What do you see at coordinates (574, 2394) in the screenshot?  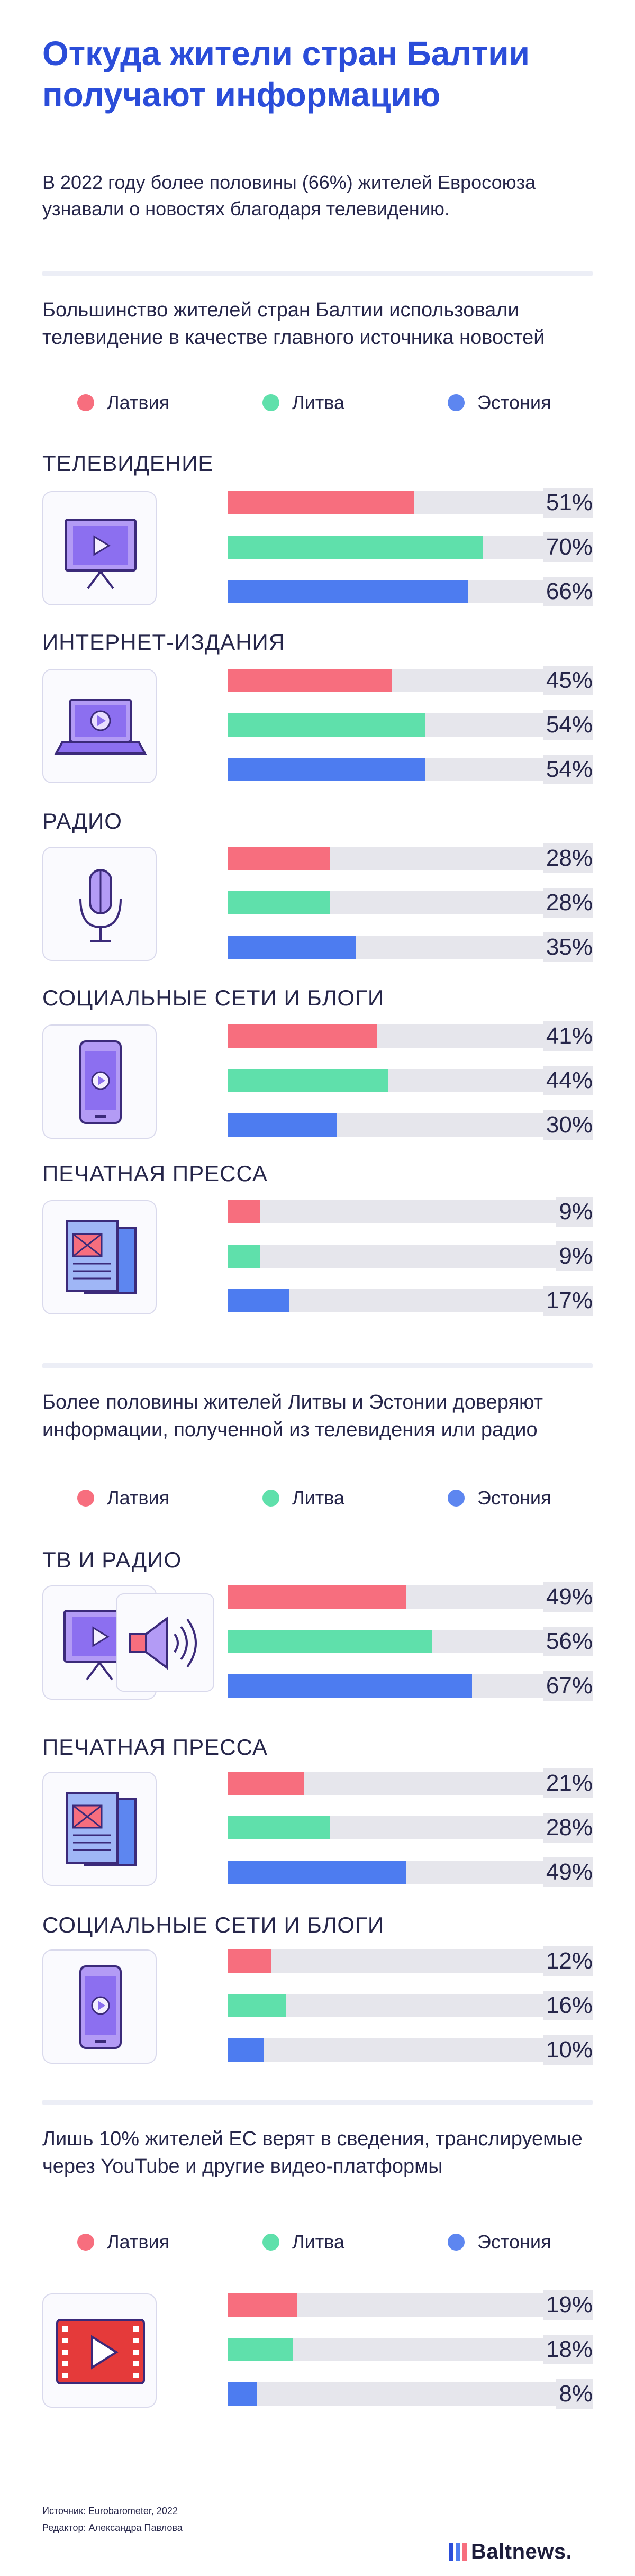 I see `value-label: 8%` at bounding box center [574, 2394].